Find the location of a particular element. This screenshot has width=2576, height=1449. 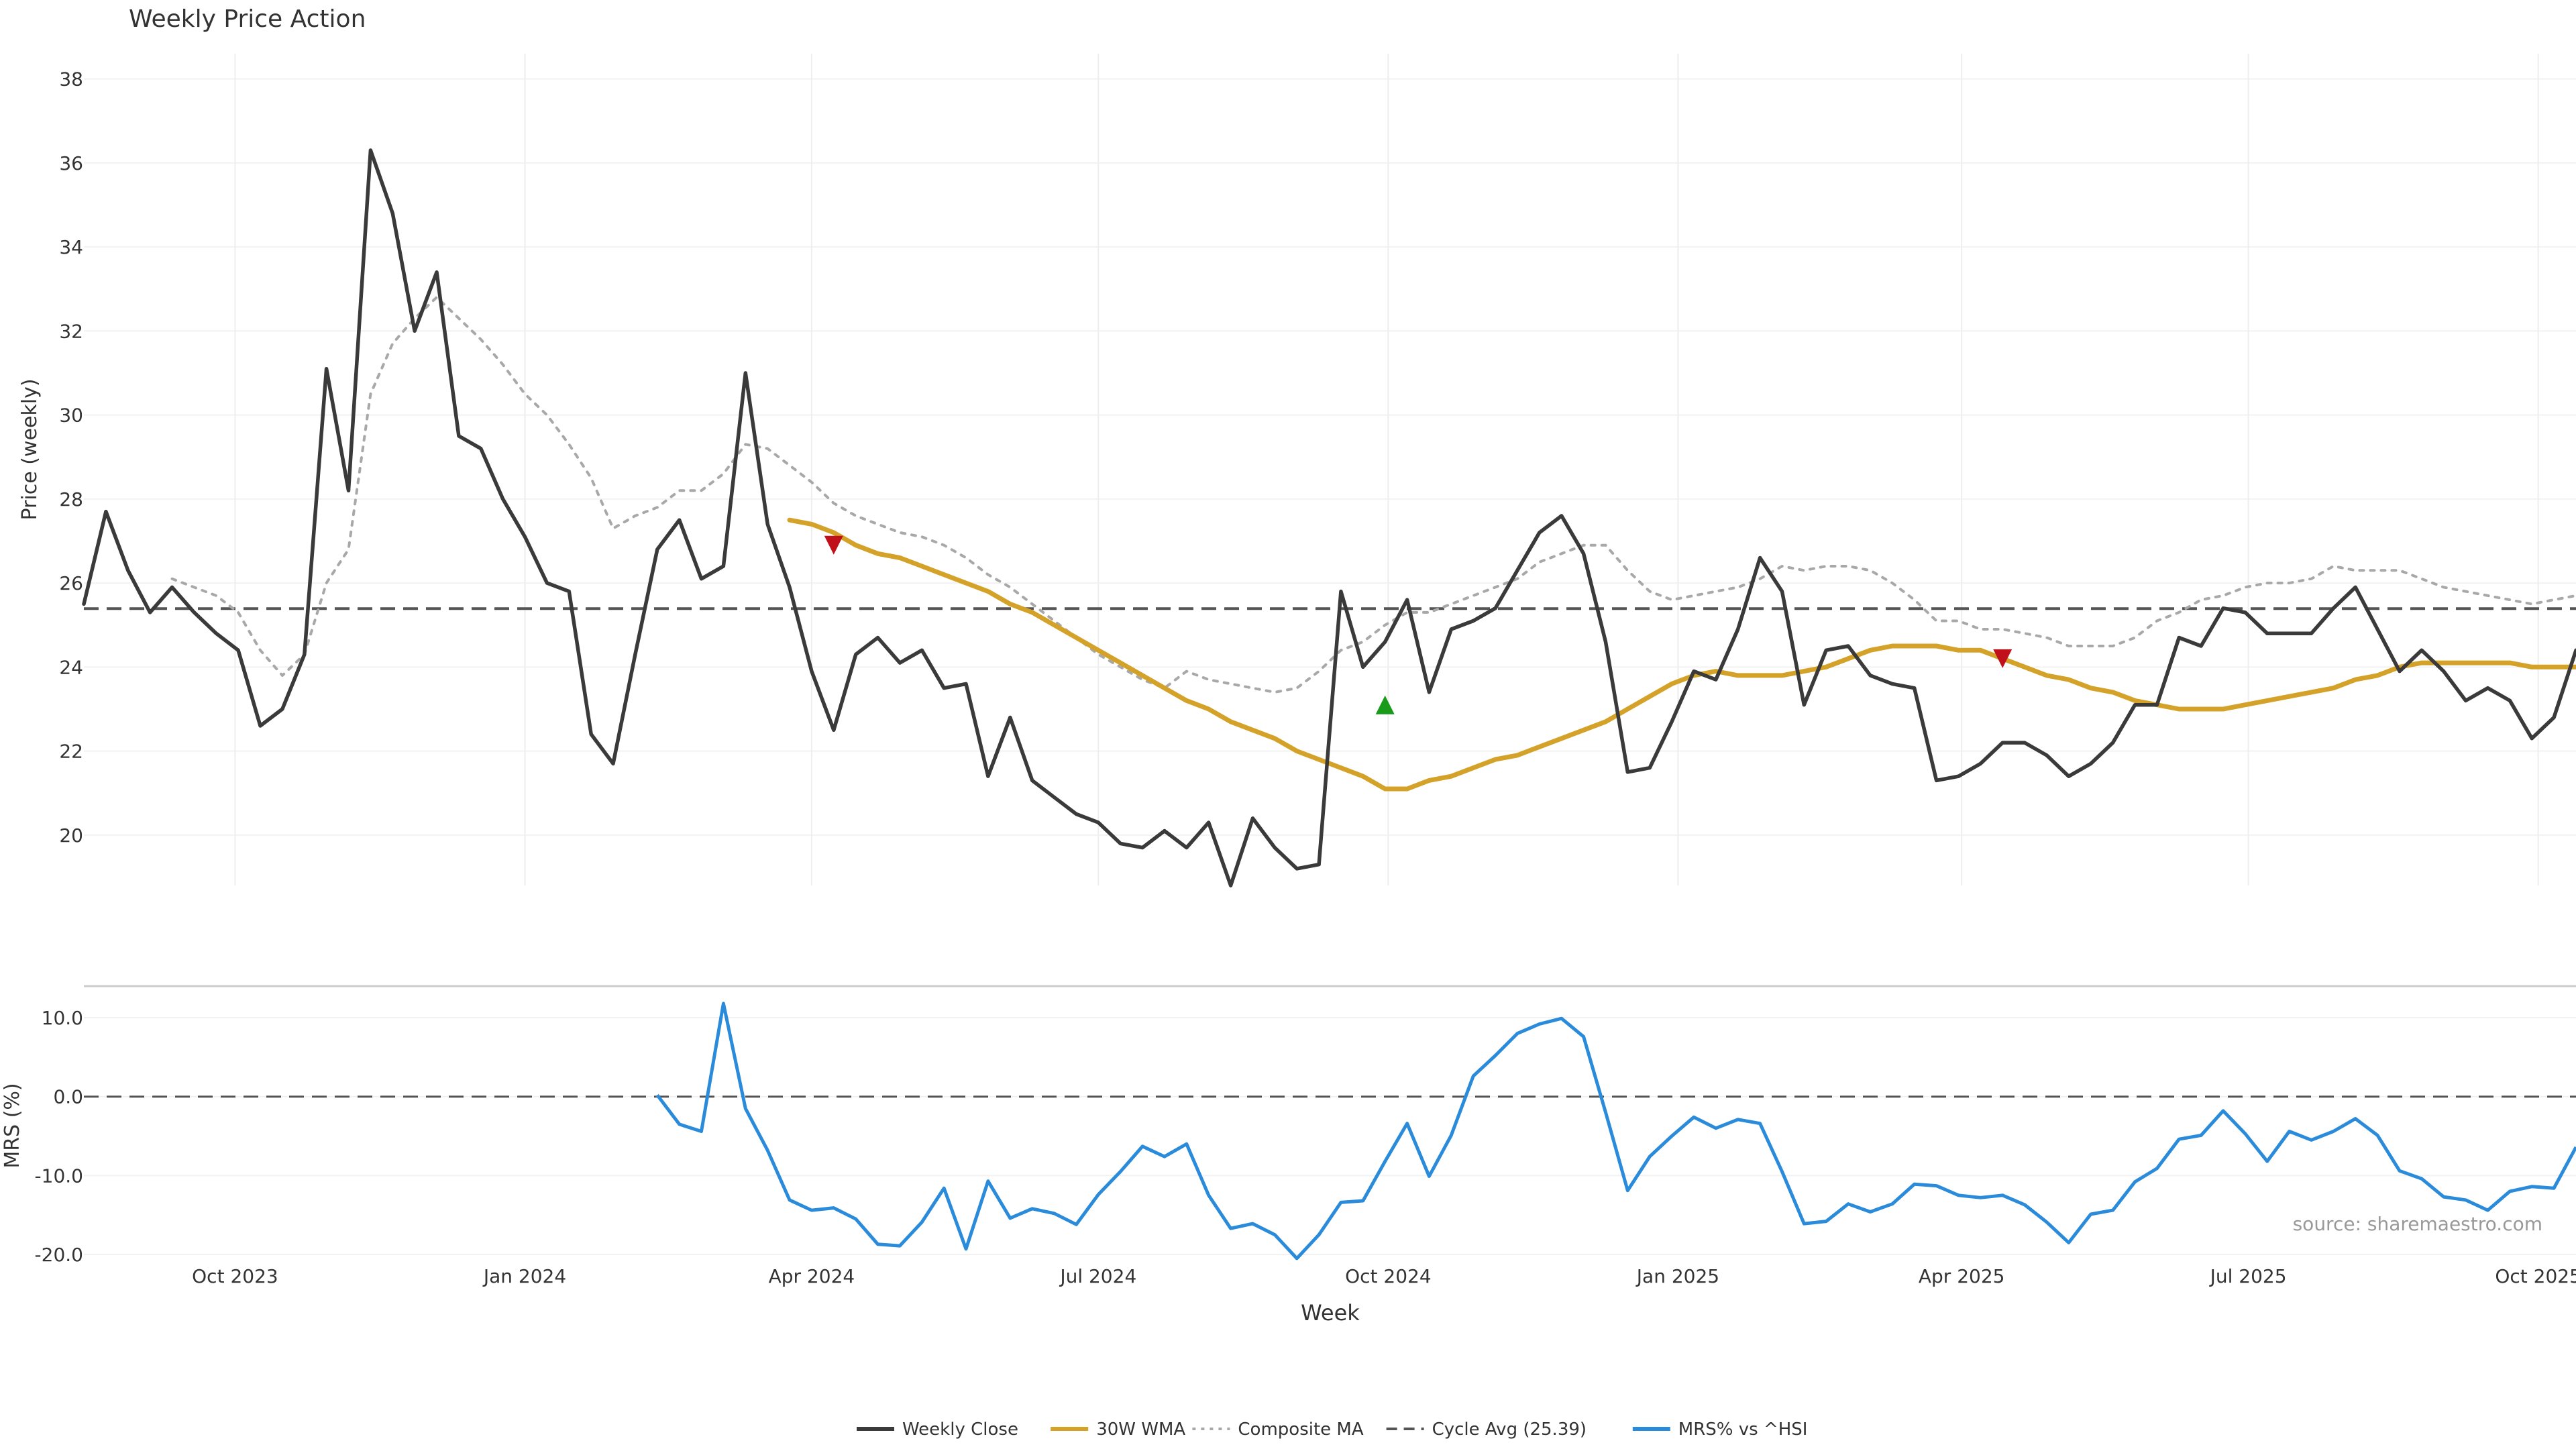

x-axis-label: Week is located at coordinates (1330, 1313).